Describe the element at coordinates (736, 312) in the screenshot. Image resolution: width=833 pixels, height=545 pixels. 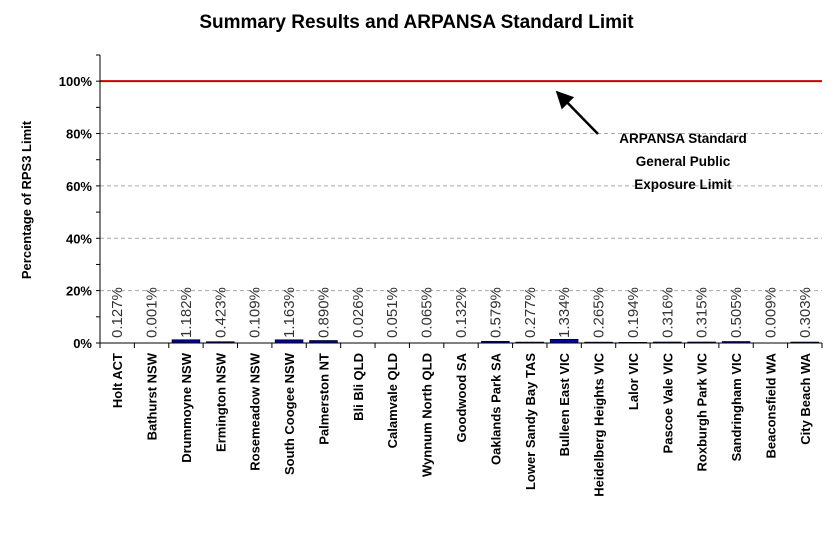
I see `data-label: 0.505%` at that location.